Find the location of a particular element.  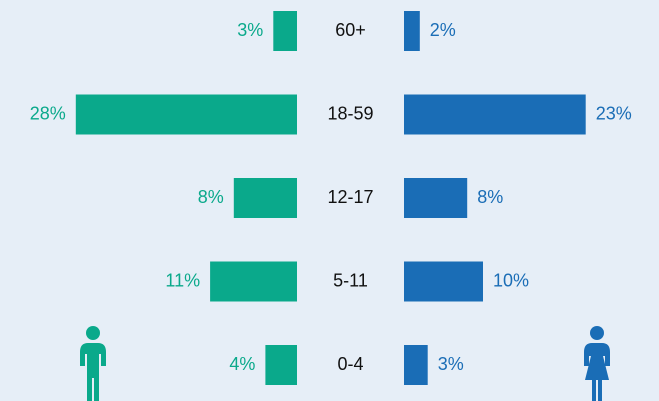

female-icon is located at coordinates (597, 363).